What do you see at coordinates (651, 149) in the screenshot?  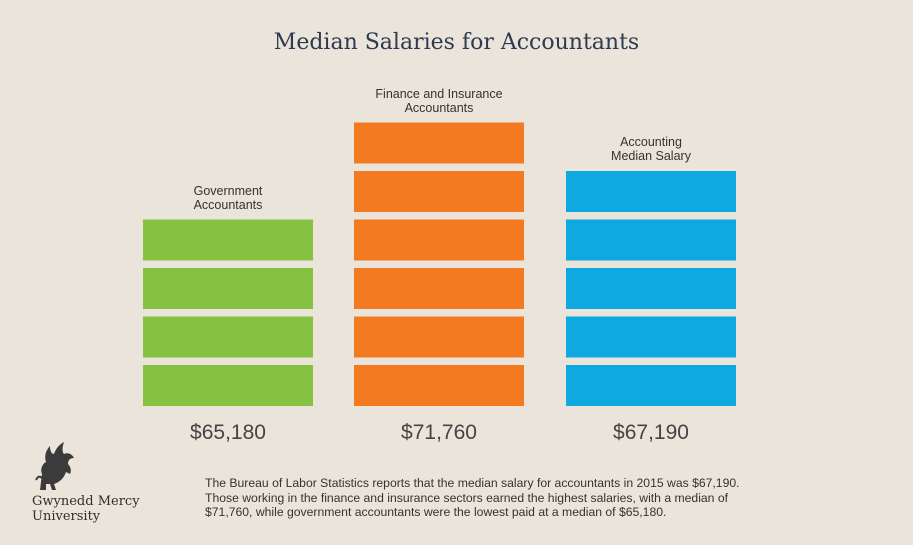 I see `category-label: Accounting Median Salary` at bounding box center [651, 149].